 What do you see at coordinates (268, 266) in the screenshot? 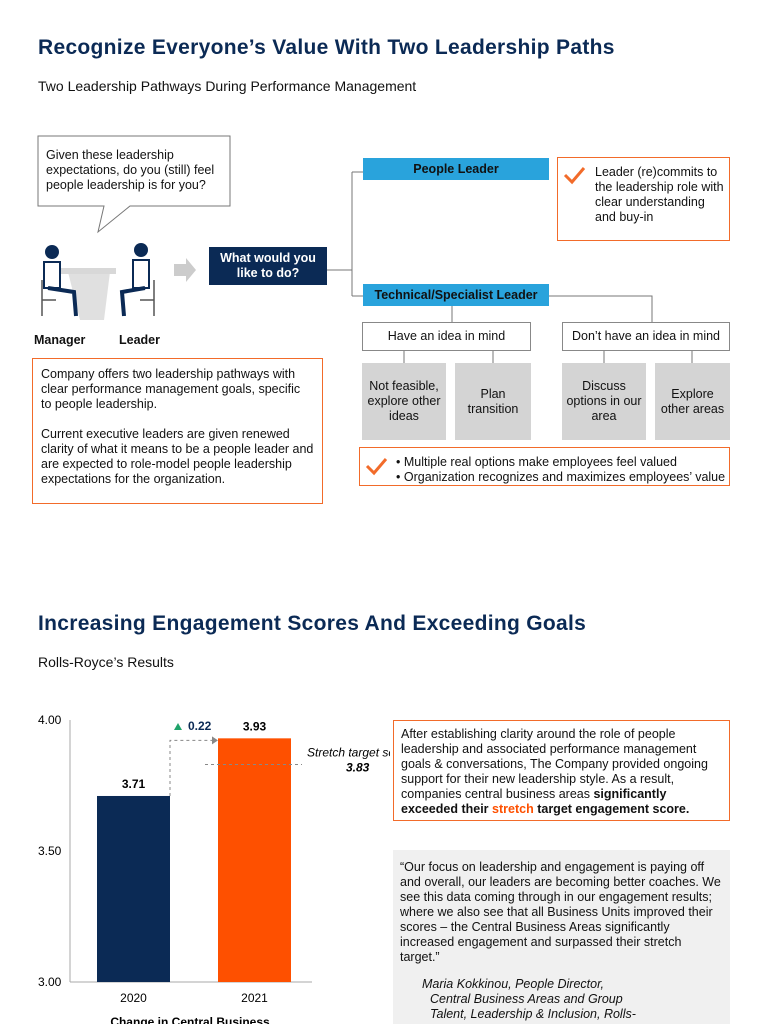
I see `question-box: What would you like to do?` at bounding box center [268, 266].